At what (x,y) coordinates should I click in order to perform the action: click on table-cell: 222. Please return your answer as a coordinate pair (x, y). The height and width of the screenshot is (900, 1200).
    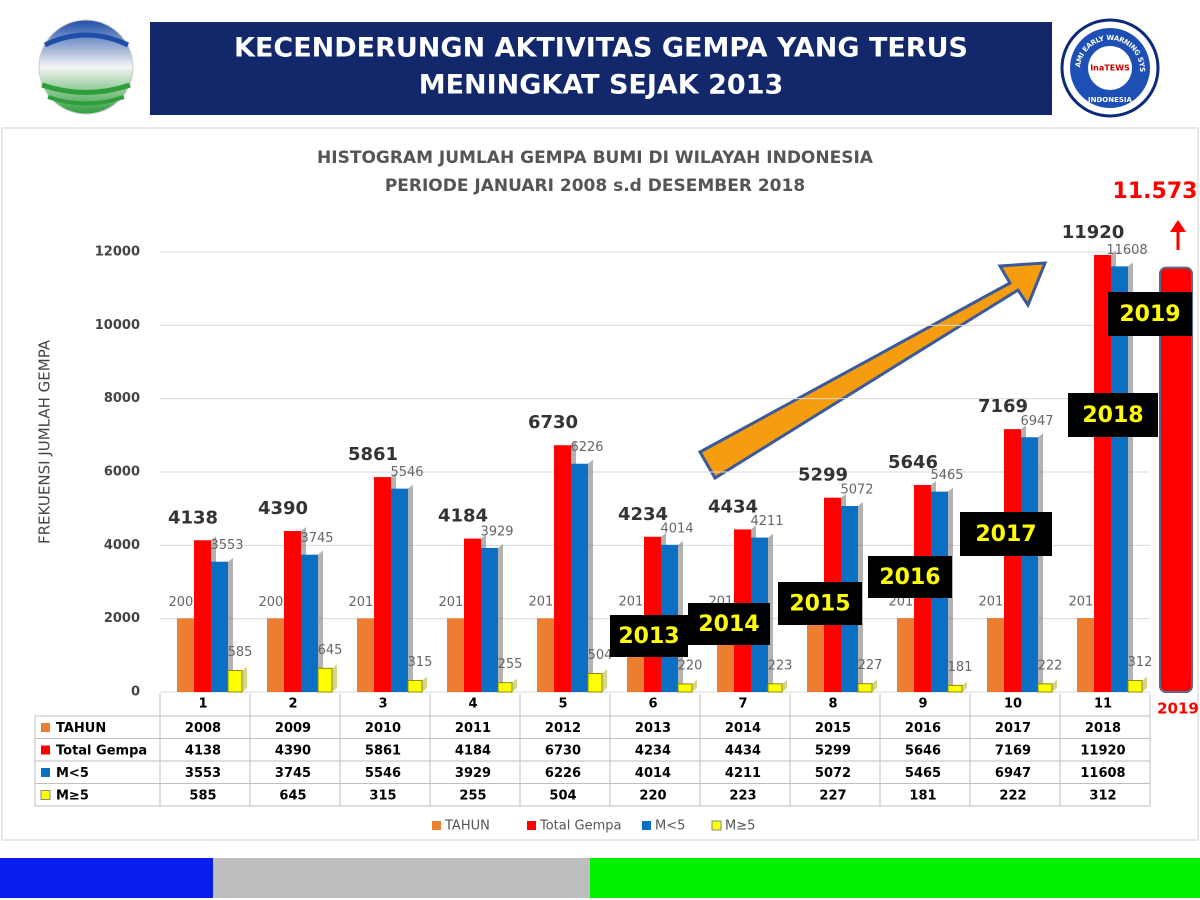
    Looking at the image, I should click on (1012, 795).